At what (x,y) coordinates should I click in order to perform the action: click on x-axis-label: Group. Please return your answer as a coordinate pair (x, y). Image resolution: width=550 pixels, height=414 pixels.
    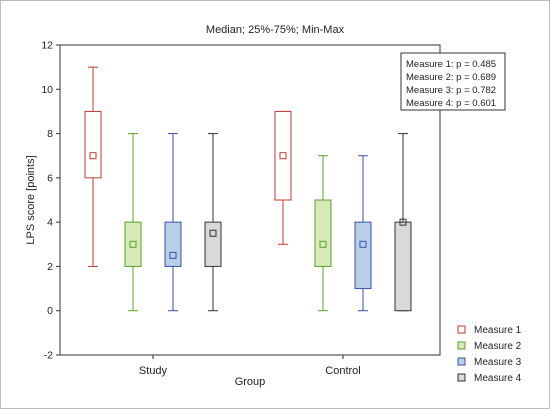
    Looking at the image, I should click on (250, 382).